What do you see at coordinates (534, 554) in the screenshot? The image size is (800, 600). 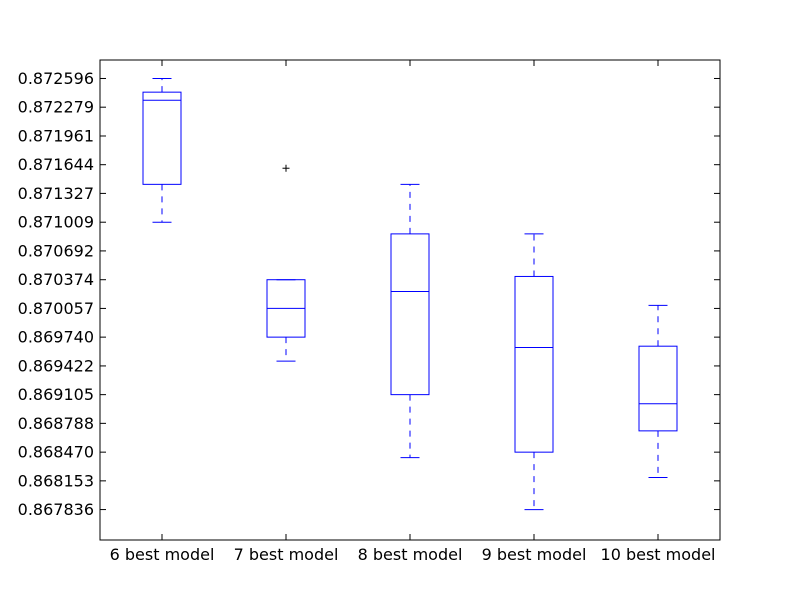 I see `x-tick-label: 9 best model` at bounding box center [534, 554].